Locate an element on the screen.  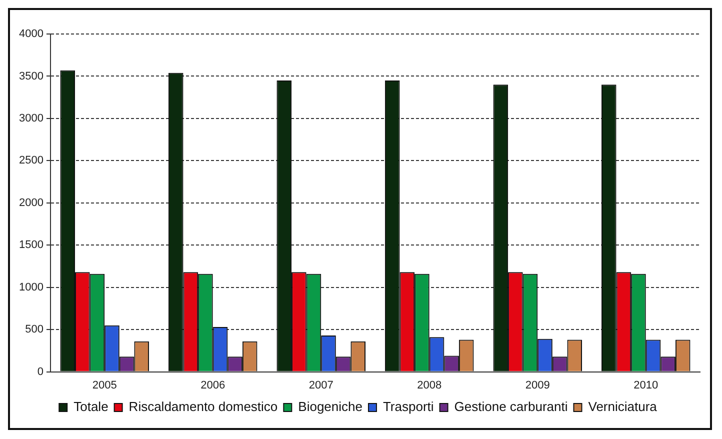
legend-label: Biogeniche is located at coordinates (330, 406).